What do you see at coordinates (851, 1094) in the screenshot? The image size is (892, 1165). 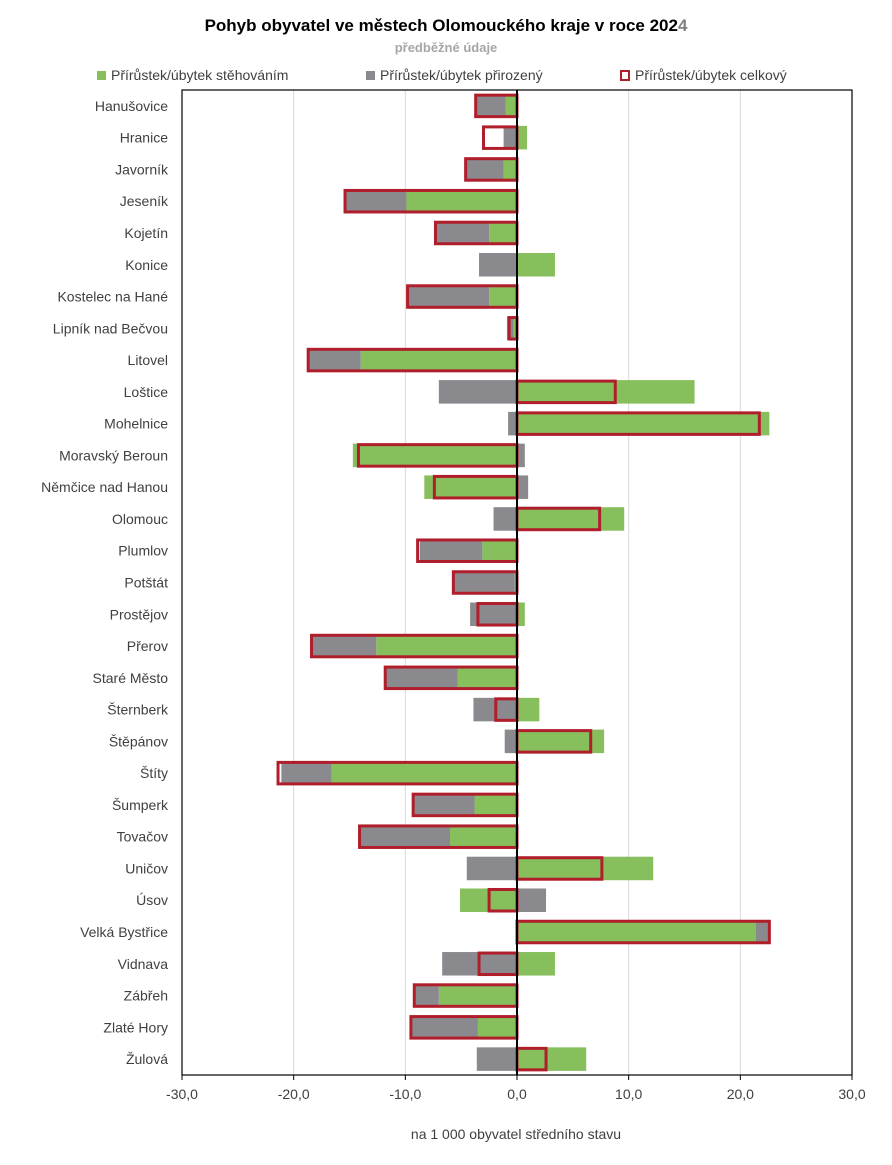 I see `x-tick-label: 30,0` at bounding box center [851, 1094].